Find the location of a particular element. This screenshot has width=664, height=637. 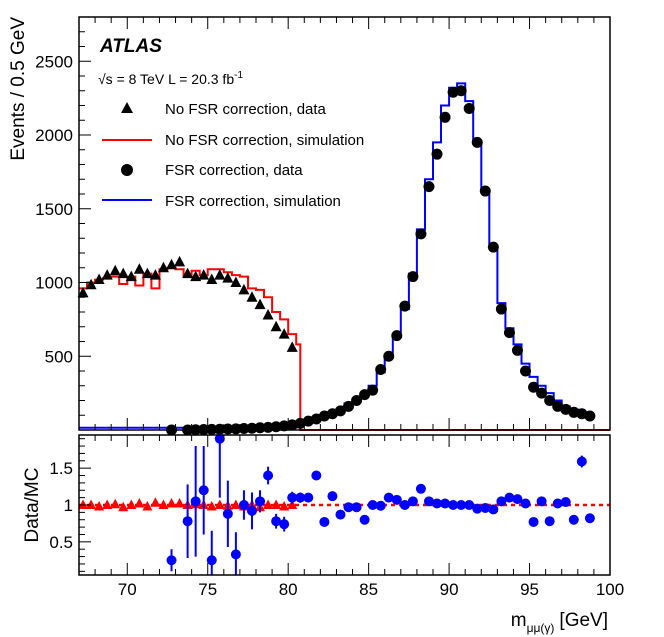

ratio-y-tick-label: 1 is located at coordinates (68, 505).